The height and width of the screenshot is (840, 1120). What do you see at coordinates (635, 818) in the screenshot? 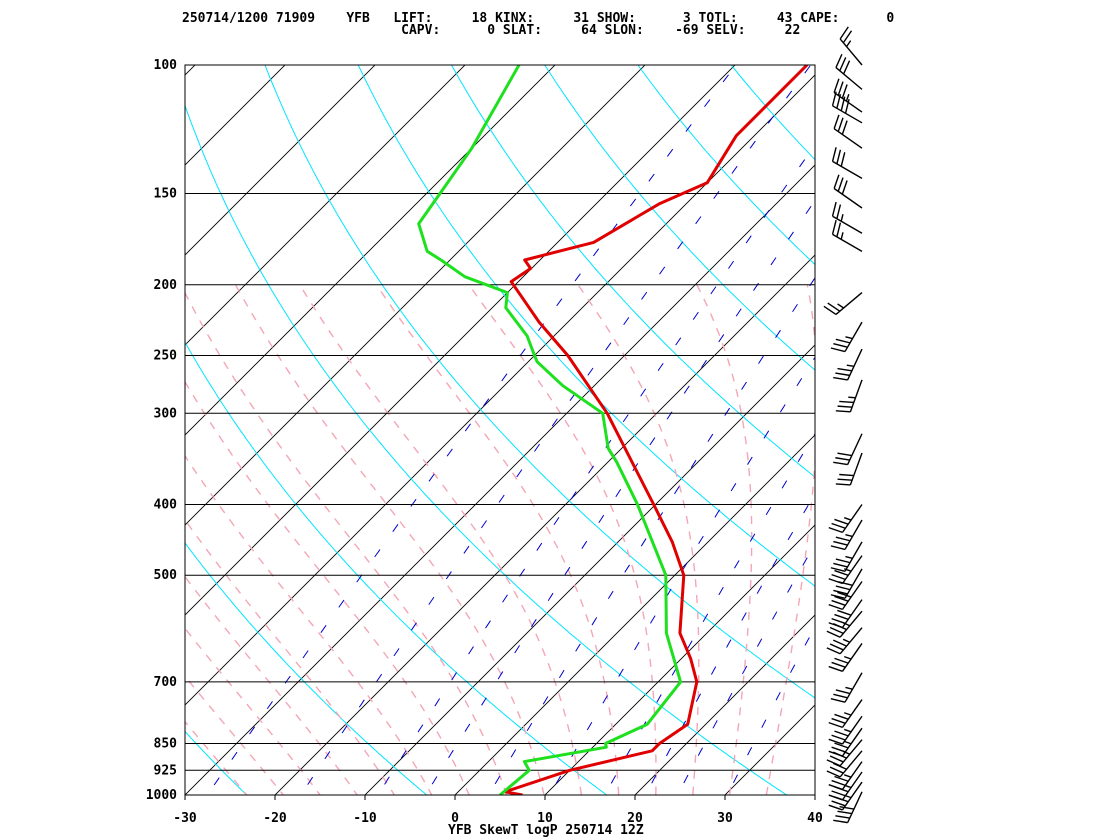
I see `temperature-tick-label: 20` at bounding box center [635, 818].